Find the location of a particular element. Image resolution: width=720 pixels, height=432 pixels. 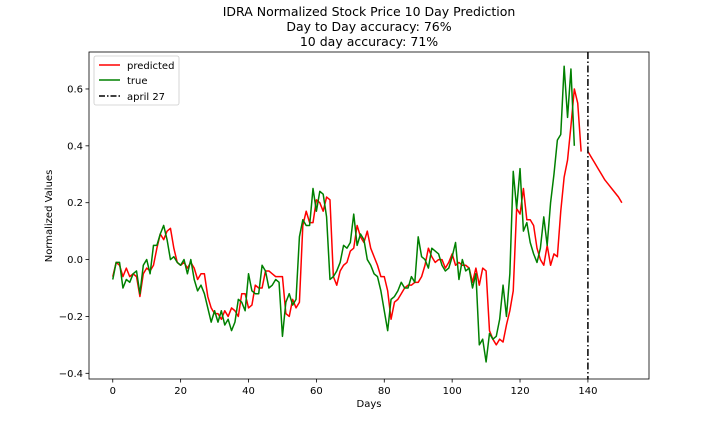

x-axis-ticks: 0 20 40 60 80 100 120 140 is located at coordinates (353, 388).